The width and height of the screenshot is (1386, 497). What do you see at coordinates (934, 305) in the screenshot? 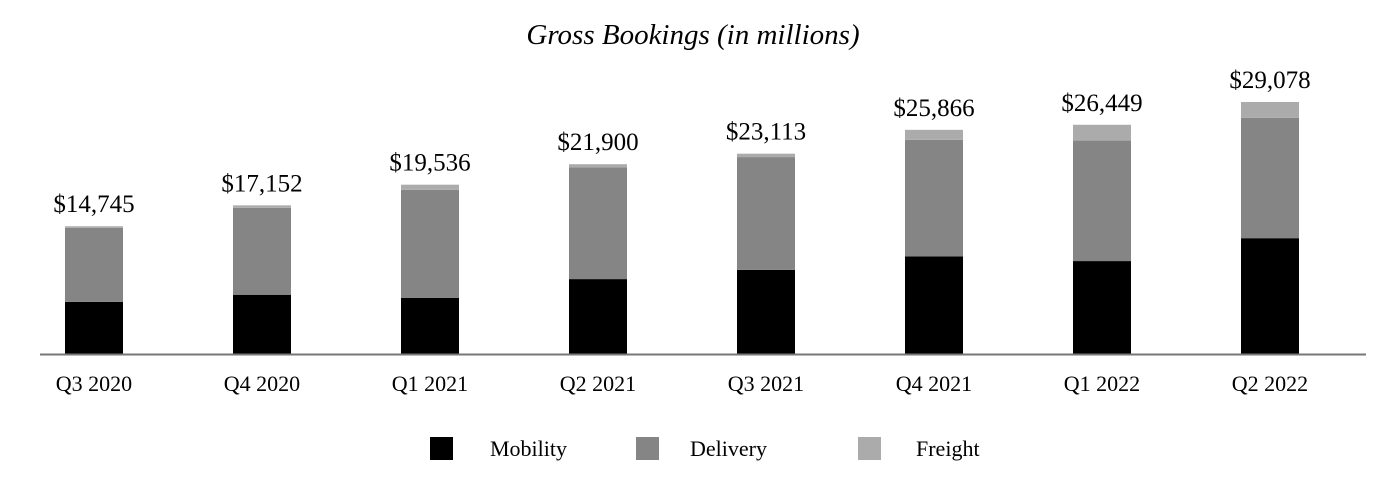
I see `bar-mobility-q4-2021` at bounding box center [934, 305].